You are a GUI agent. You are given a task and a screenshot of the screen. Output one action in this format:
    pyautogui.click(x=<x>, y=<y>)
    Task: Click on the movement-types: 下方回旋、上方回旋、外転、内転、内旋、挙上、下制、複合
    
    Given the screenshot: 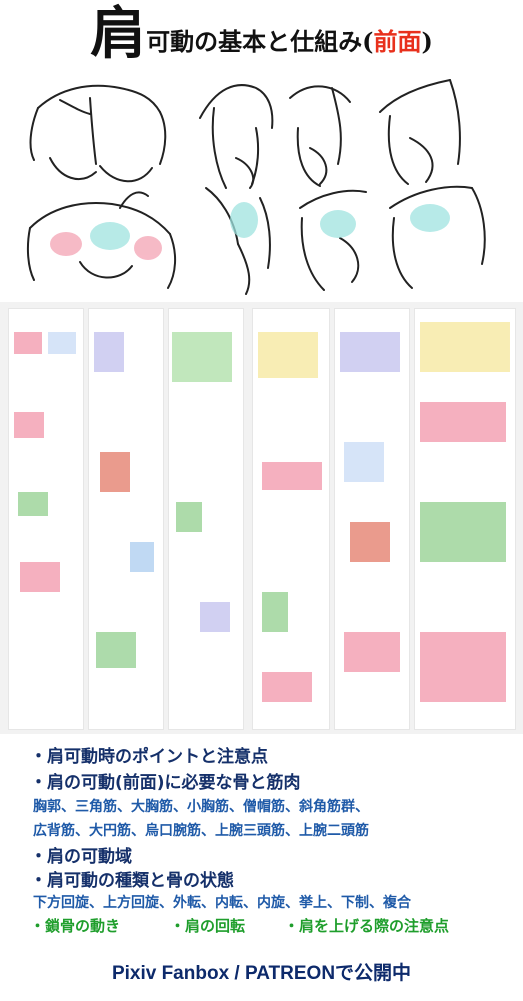 What is the action you would take?
    pyautogui.click(x=222, y=903)
    